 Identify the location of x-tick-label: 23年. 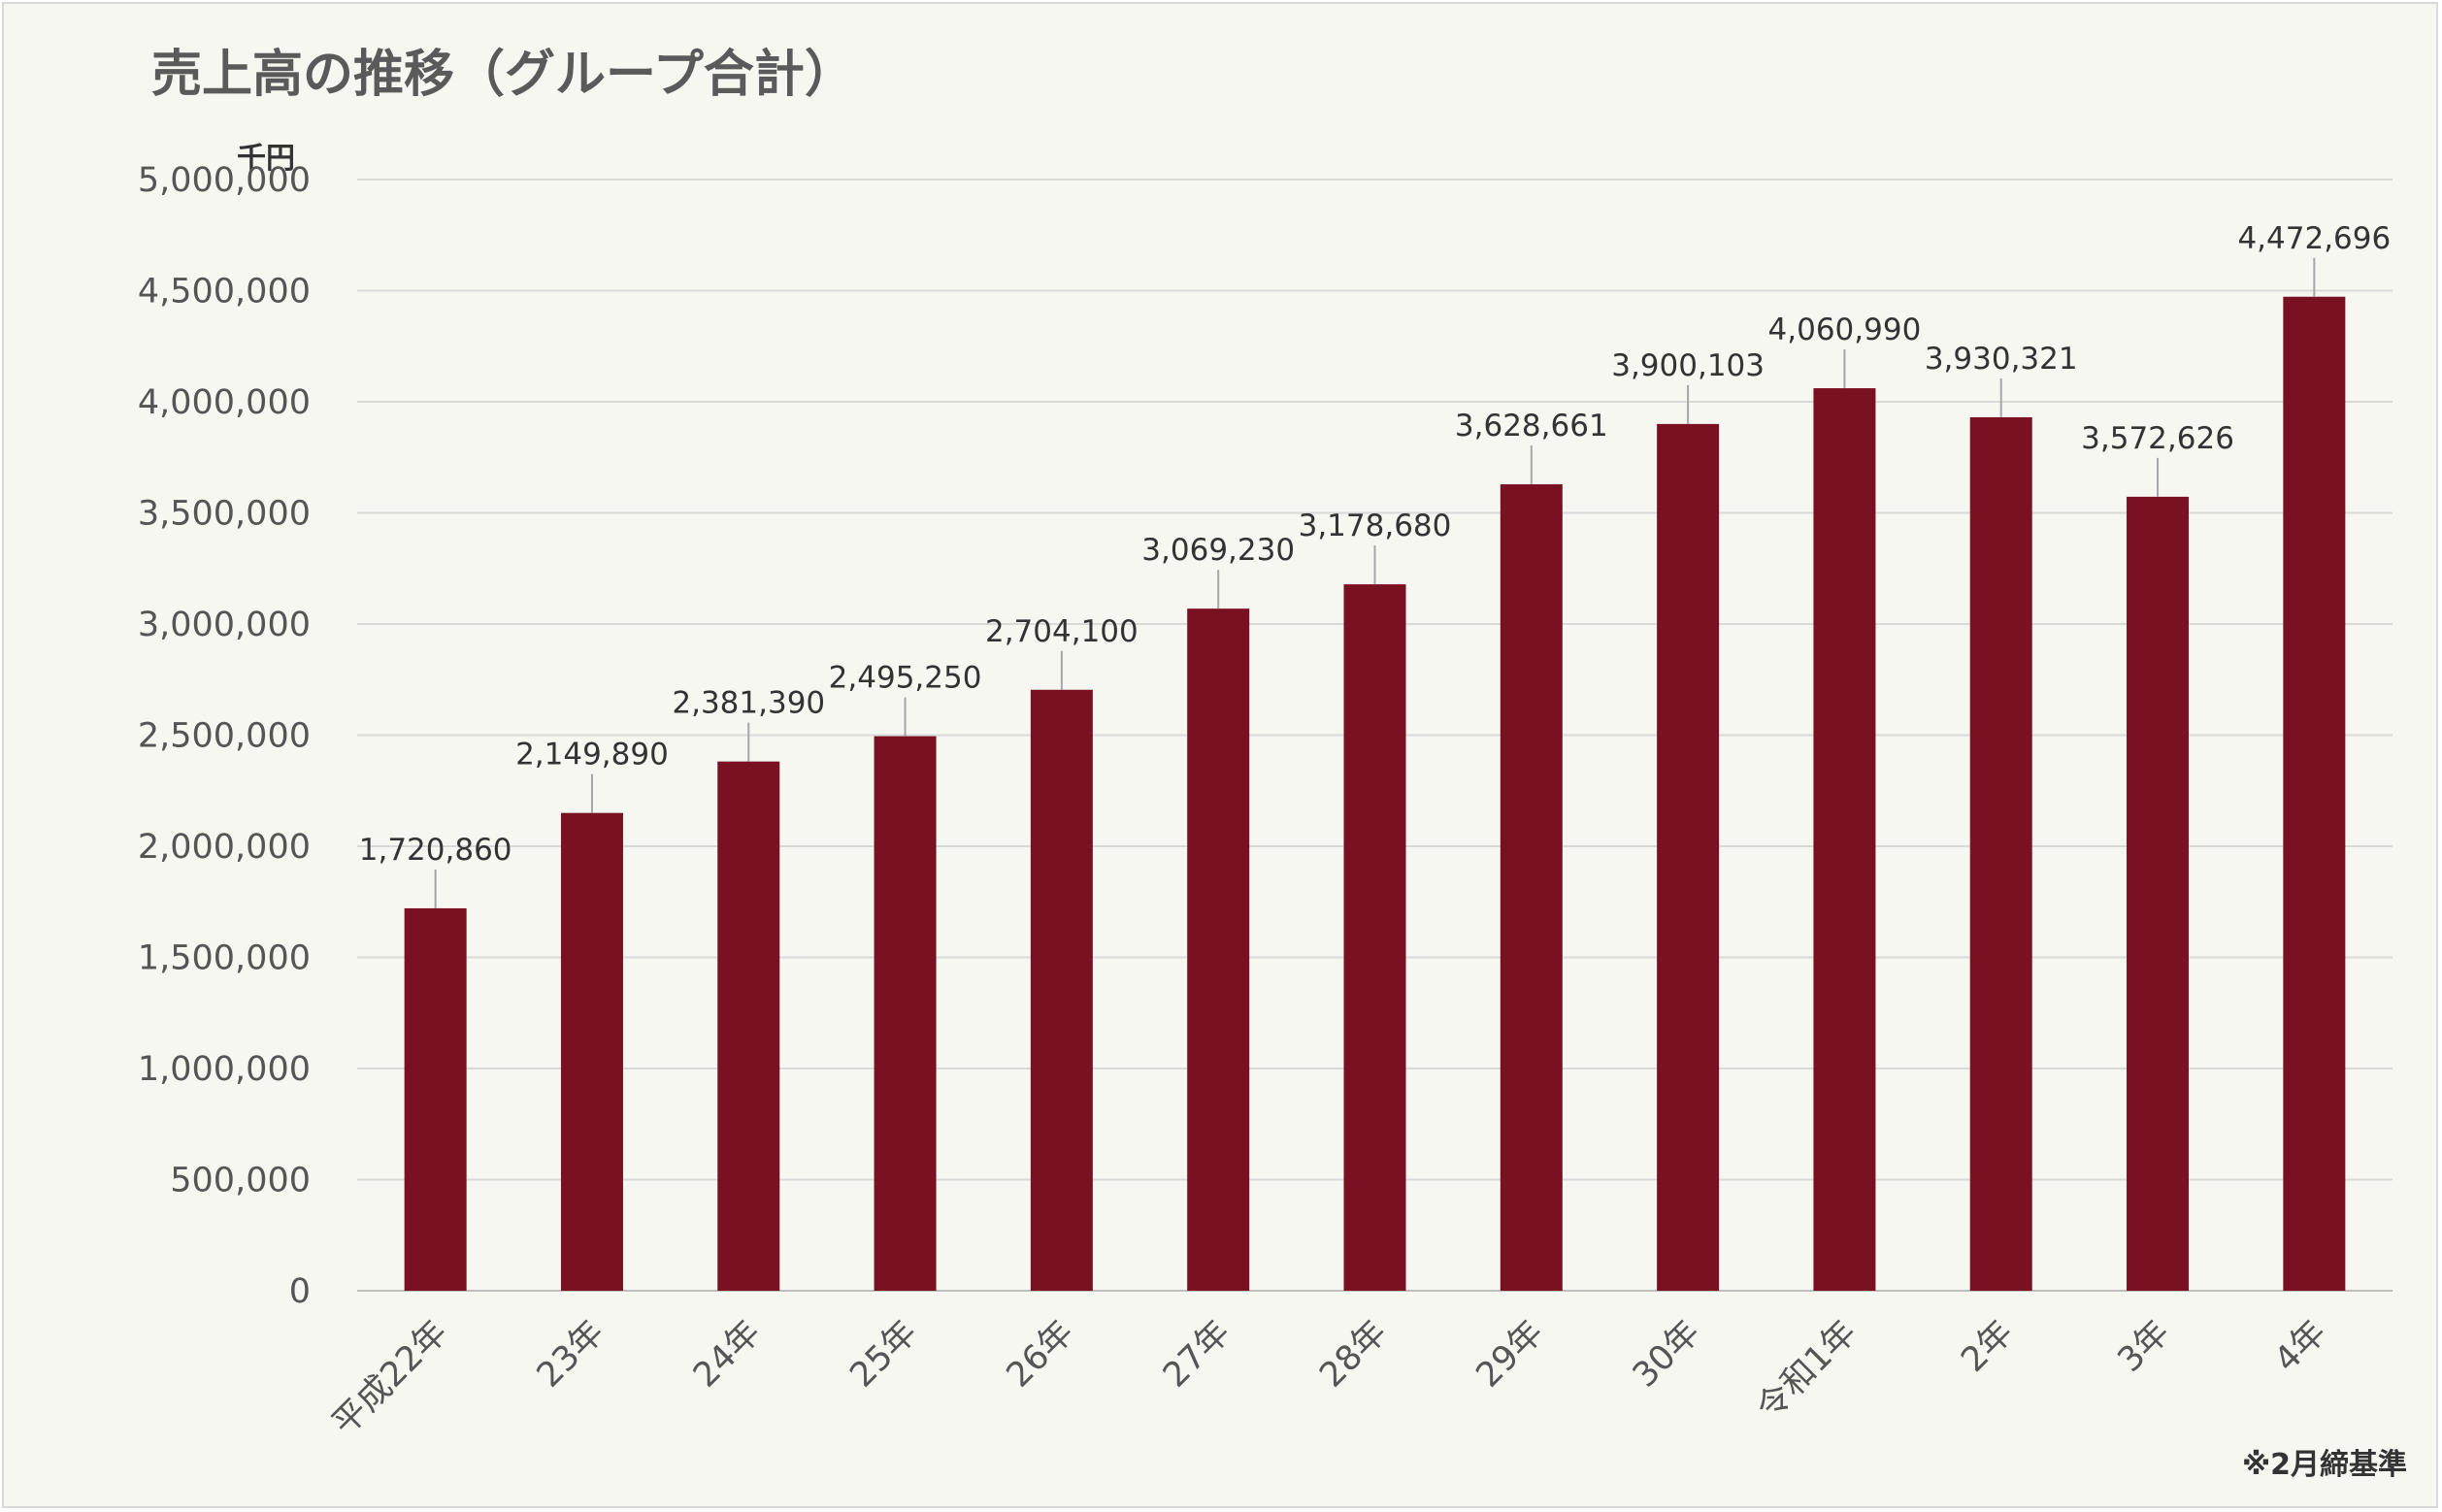
(571, 1355).